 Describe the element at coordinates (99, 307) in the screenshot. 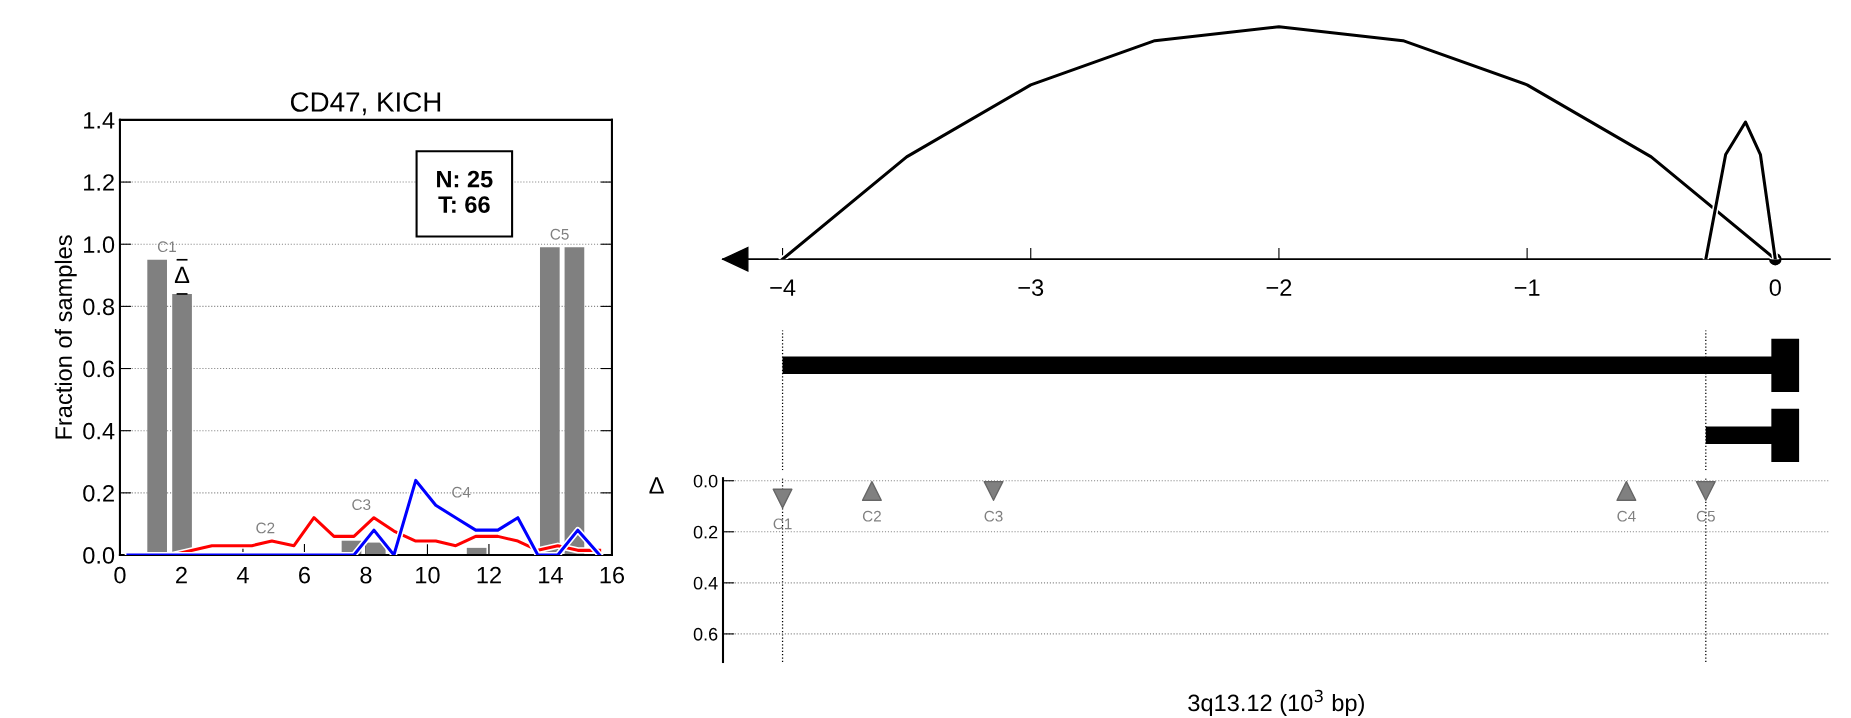

I see `y-tick-label: 0.8` at that location.